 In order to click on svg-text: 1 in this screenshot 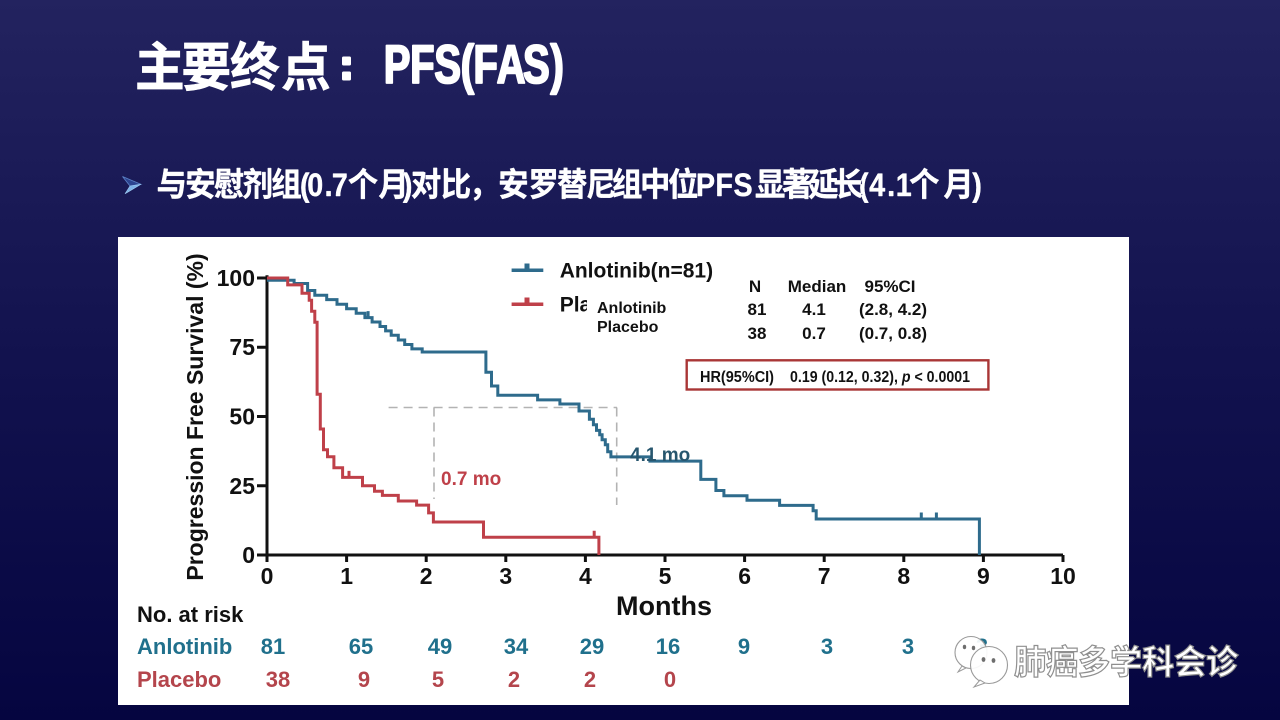, I will do `click(346, 576)`.